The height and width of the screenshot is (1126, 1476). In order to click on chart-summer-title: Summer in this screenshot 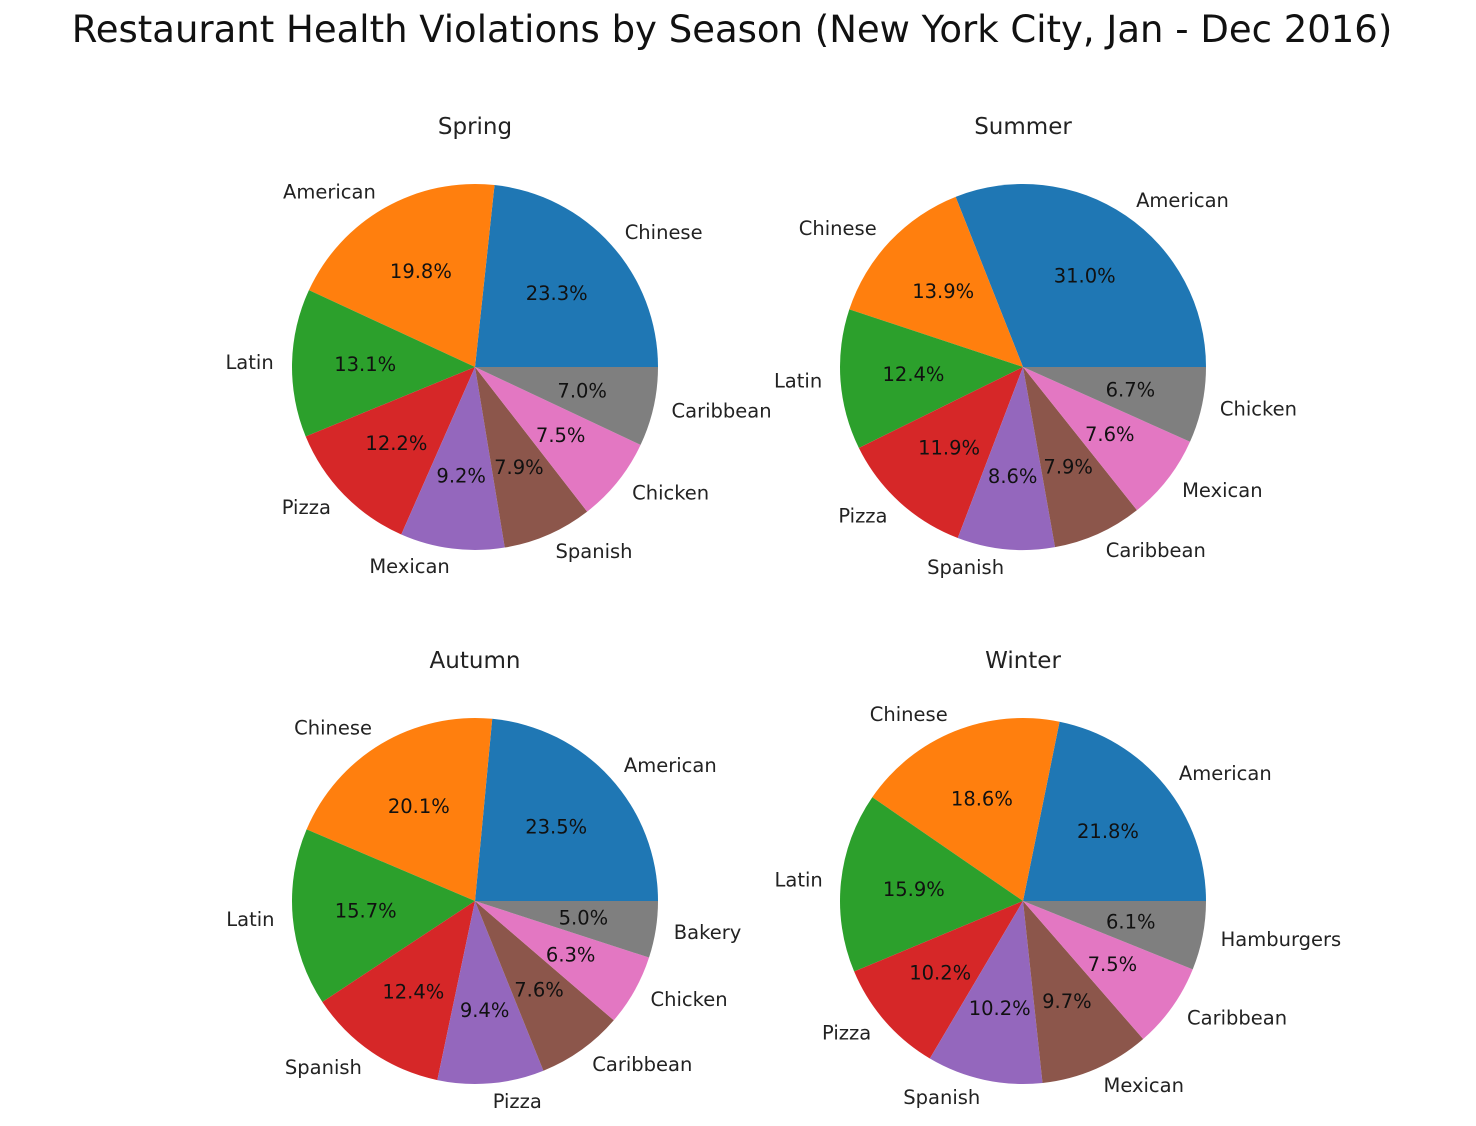, I will do `click(1023, 127)`.